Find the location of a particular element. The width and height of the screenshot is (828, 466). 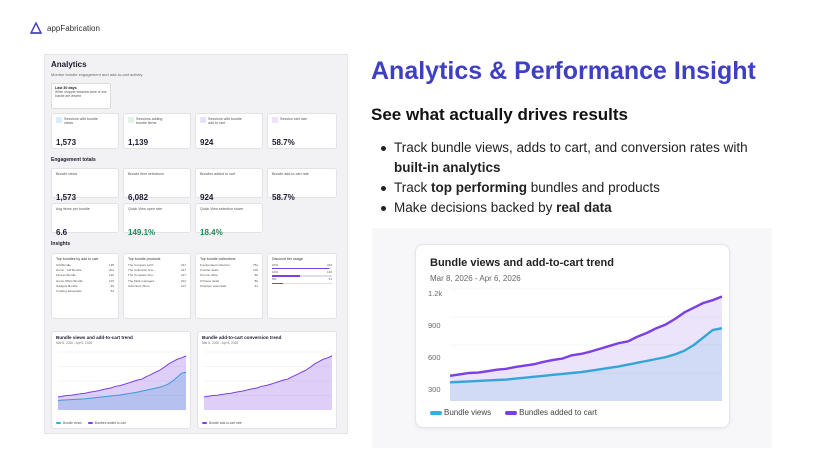

brand: appFabrication is located at coordinates (65, 28).